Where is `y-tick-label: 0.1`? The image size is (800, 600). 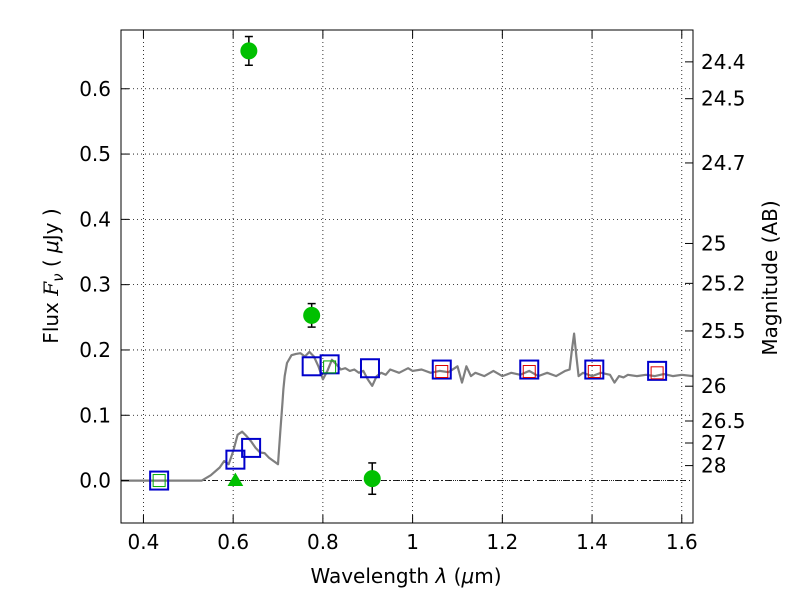
y-tick-label: 0.1 is located at coordinates (95, 415).